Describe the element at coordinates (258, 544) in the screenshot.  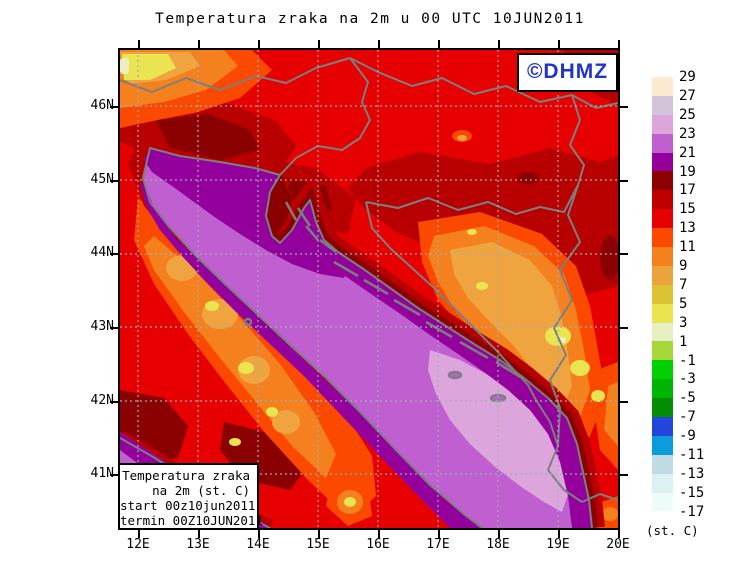
I see `lon-axis-label: 14E` at that location.